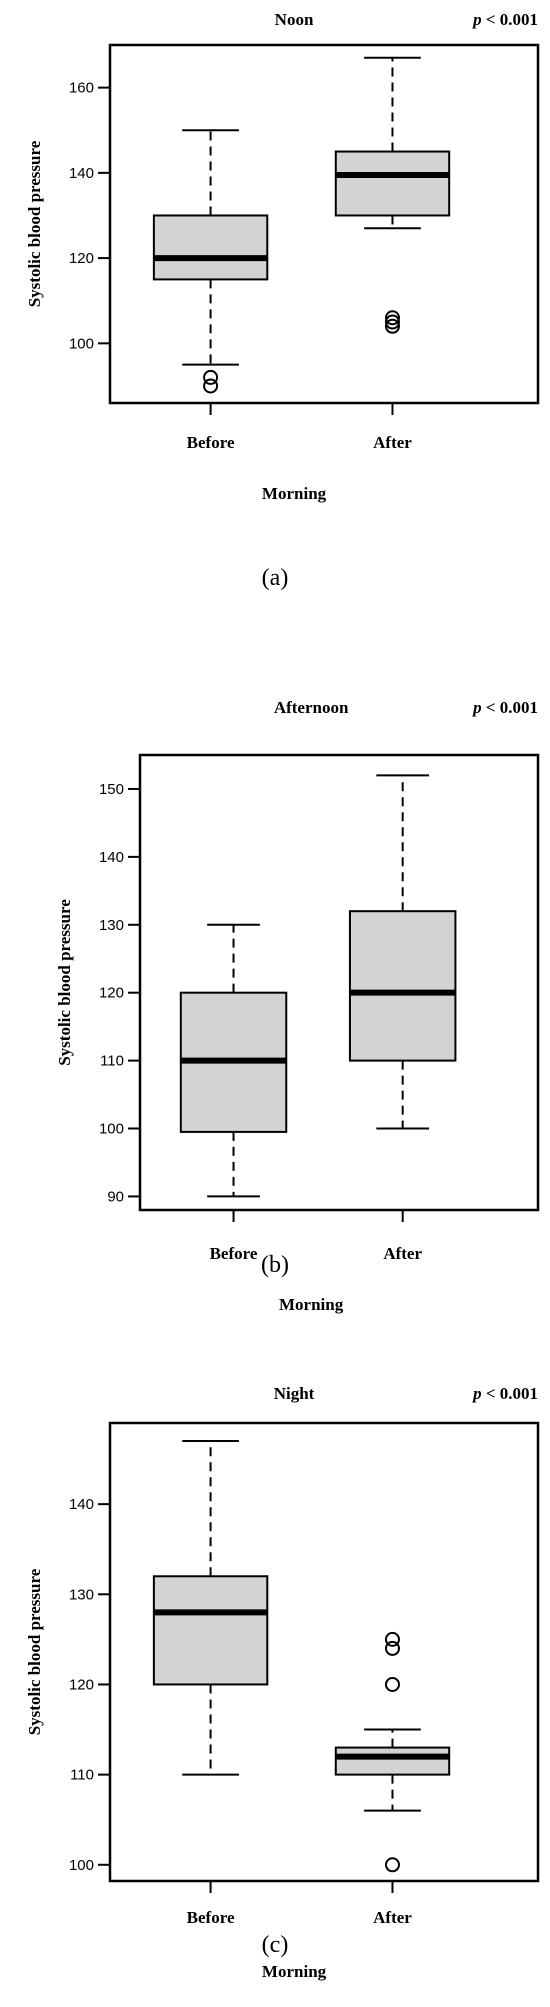  I want to click on panel-label-c: (c), so click(275, 1945).